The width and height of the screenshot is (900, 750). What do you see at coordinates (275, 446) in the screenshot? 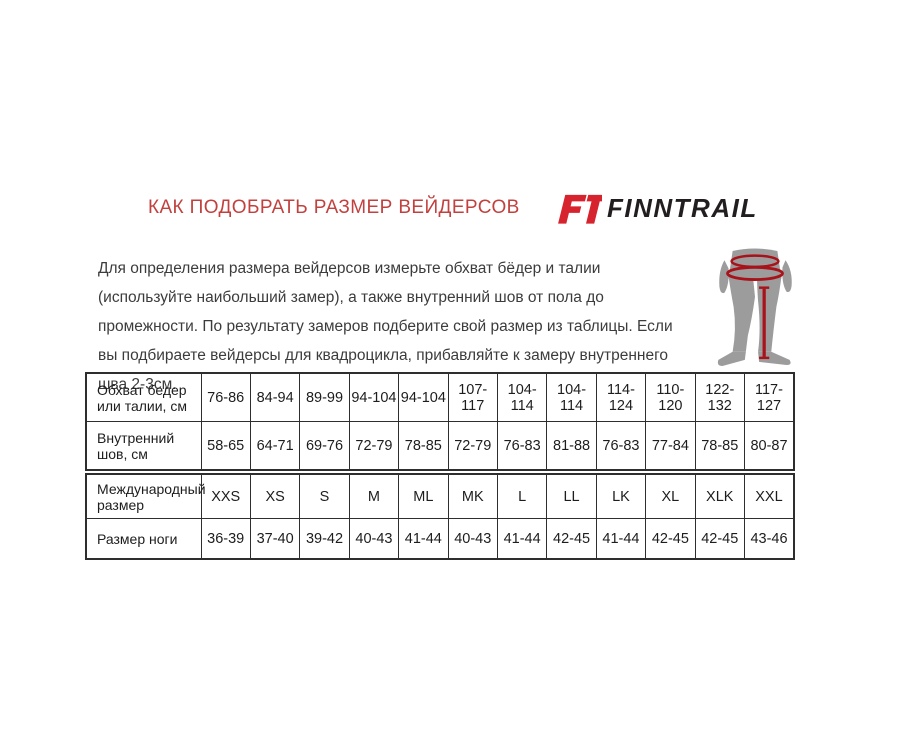
I see `size-value-cell: 64-71` at bounding box center [275, 446].